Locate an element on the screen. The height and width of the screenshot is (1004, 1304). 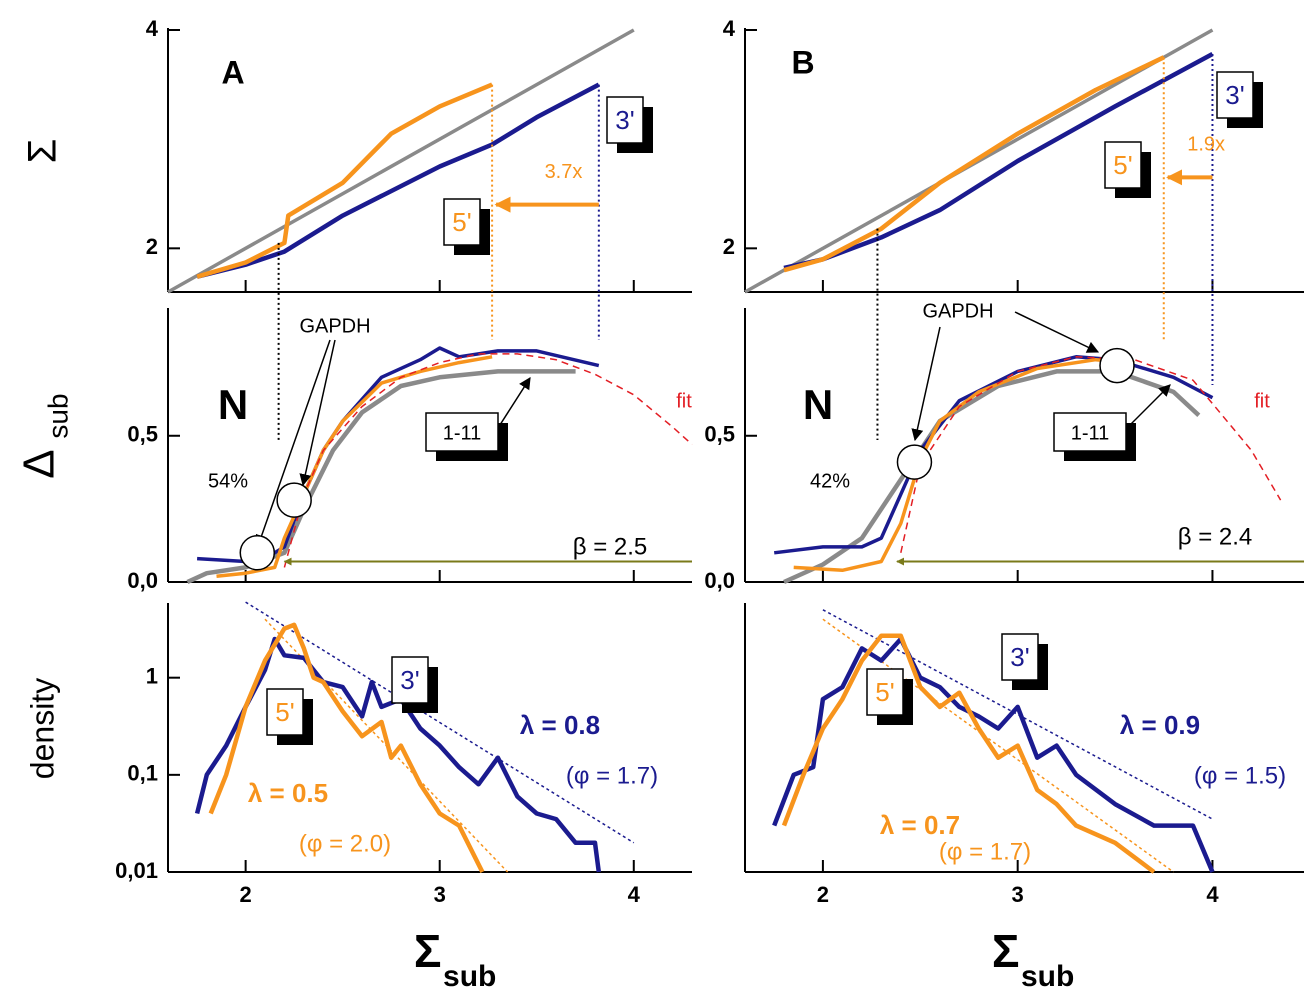
annotation: (φ = 1.5) is located at coordinates (1240, 775).